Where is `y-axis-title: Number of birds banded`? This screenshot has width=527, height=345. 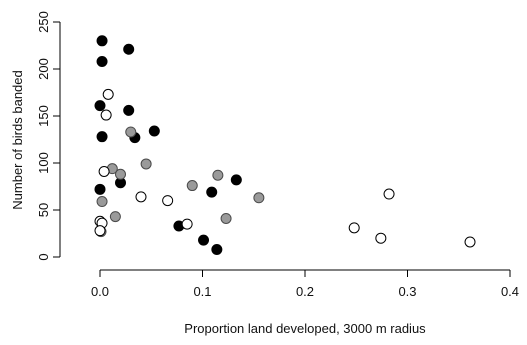 y-axis-title: Number of birds banded is located at coordinates (17, 139).